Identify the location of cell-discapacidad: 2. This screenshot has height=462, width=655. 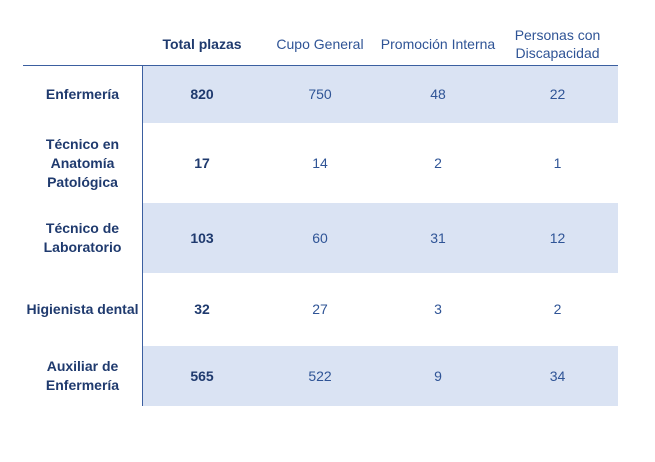
(557, 309).